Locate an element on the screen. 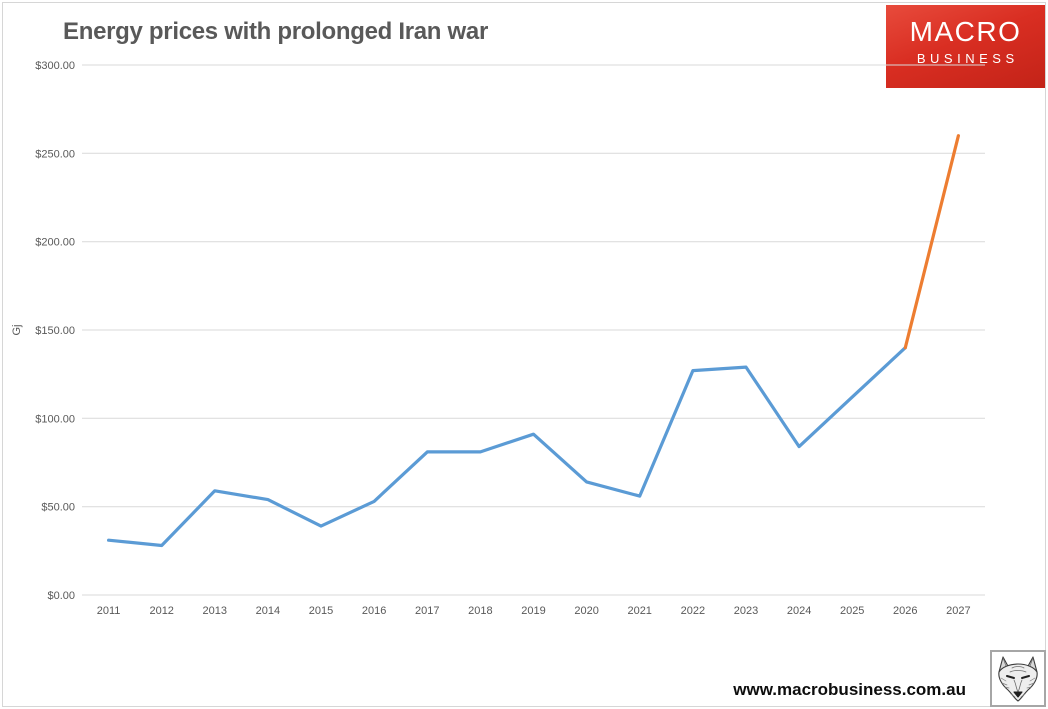 This screenshot has width=1048, height=709. x-tick-label: 2018 is located at coordinates (480, 611).